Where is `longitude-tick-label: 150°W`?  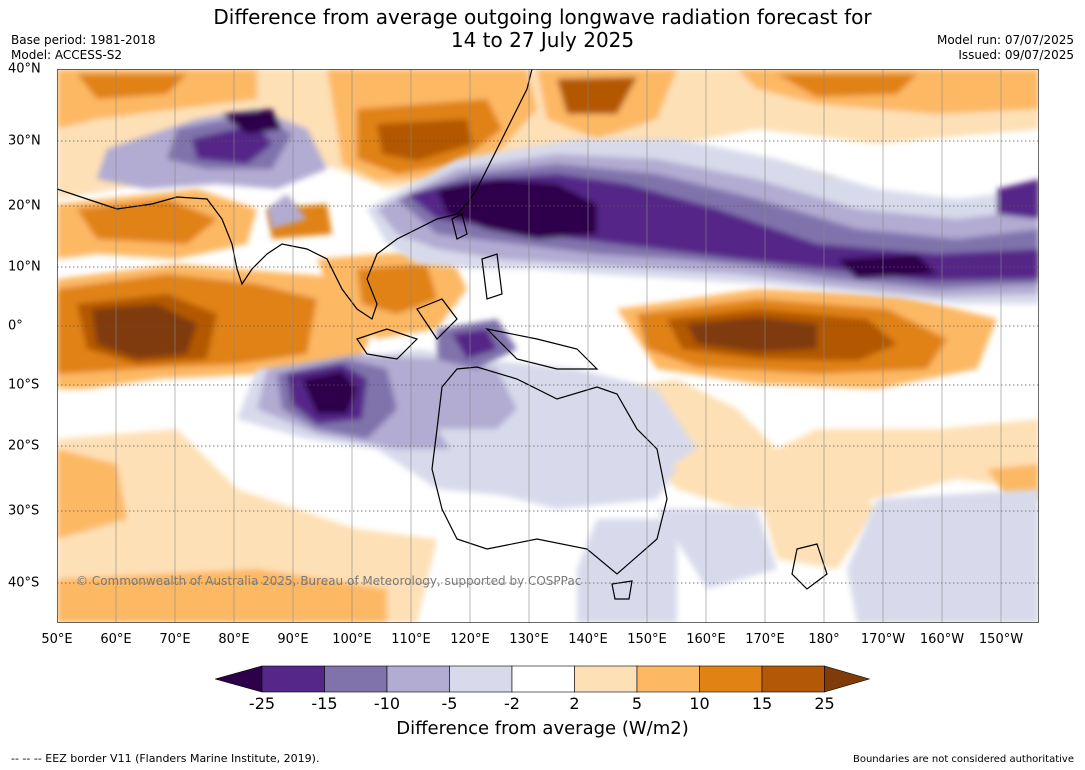
longitude-tick-label: 150°W is located at coordinates (1001, 639).